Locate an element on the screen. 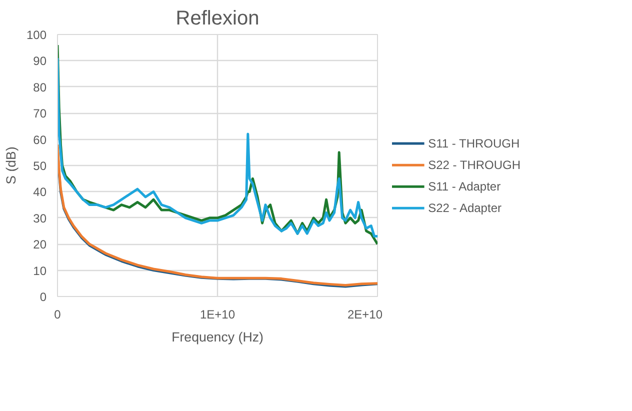  y-tick-label: 50 is located at coordinates (40, 166).